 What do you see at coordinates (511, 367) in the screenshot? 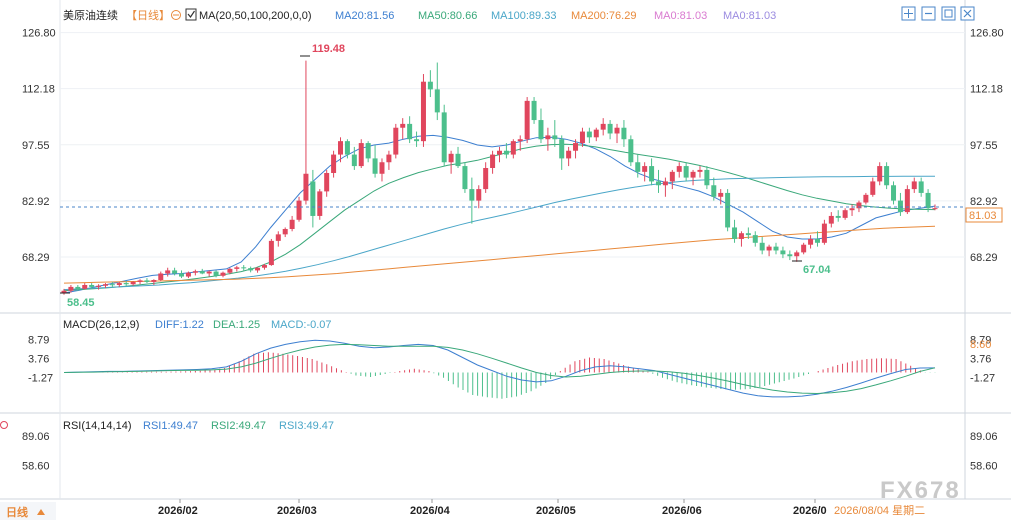
I see `macd-pane: 8.79 8.79 3.76 3.76 -1.27 -1.27` at bounding box center [511, 367].